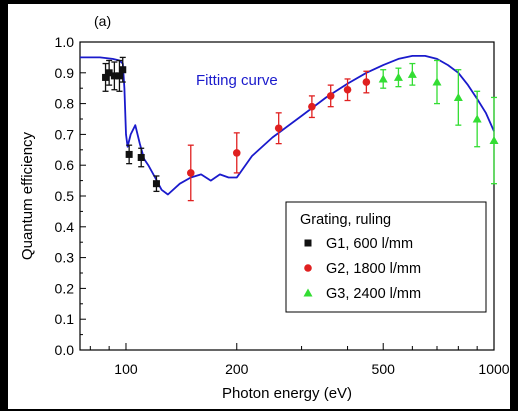 The width and height of the screenshot is (518, 411). Describe the element at coordinates (278, 136) in the screenshot. I see `series-circle` at that location.